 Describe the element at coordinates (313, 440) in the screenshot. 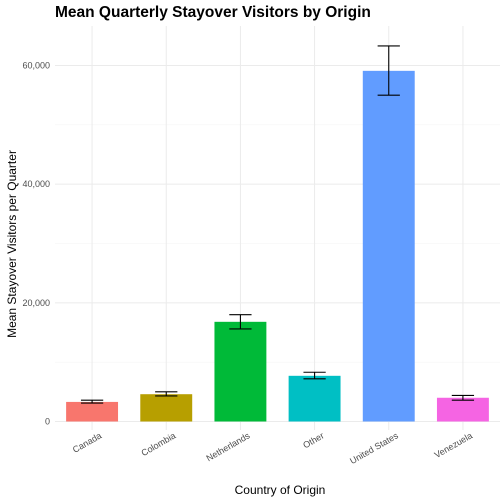

I see `x-tick-label: Other` at that location.